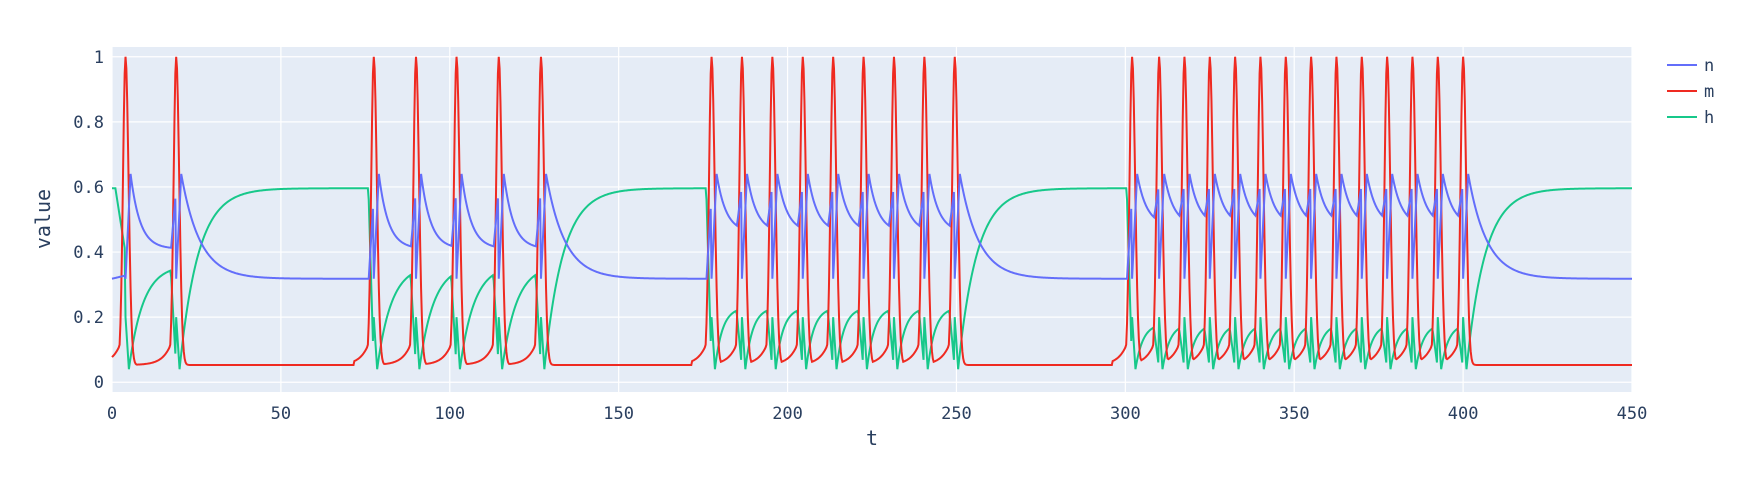 Image resolution: width=1743 pixels, height=487 pixels. Describe the element at coordinates (1125, 414) in the screenshot. I see `x-tick-label: 300` at that location.